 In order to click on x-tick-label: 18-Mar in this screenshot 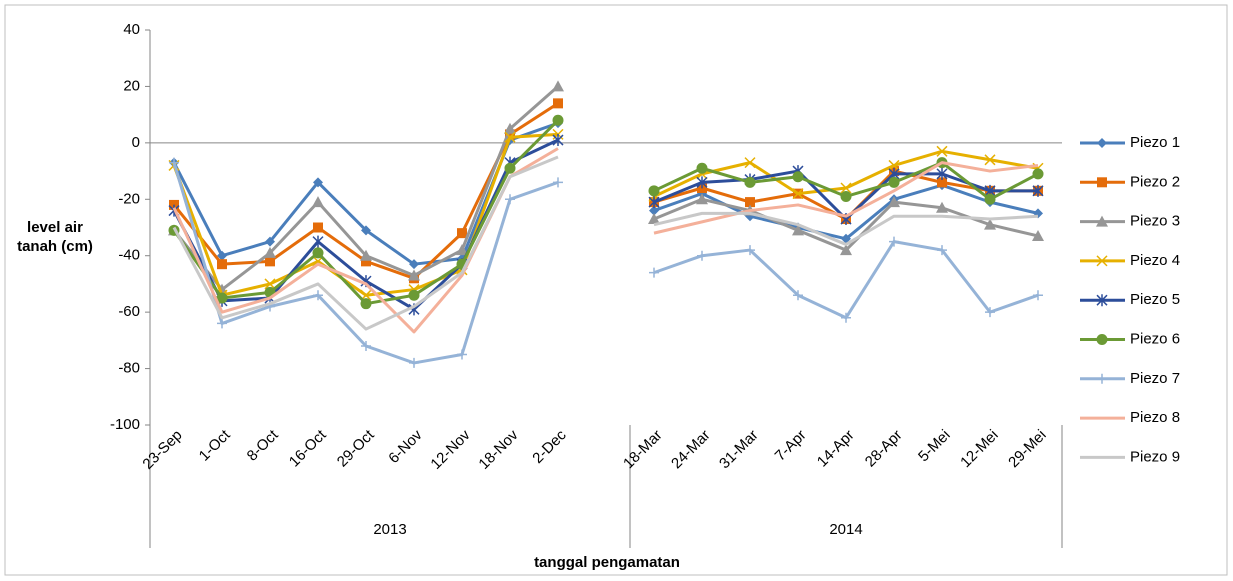, I will do `click(643, 450)`.